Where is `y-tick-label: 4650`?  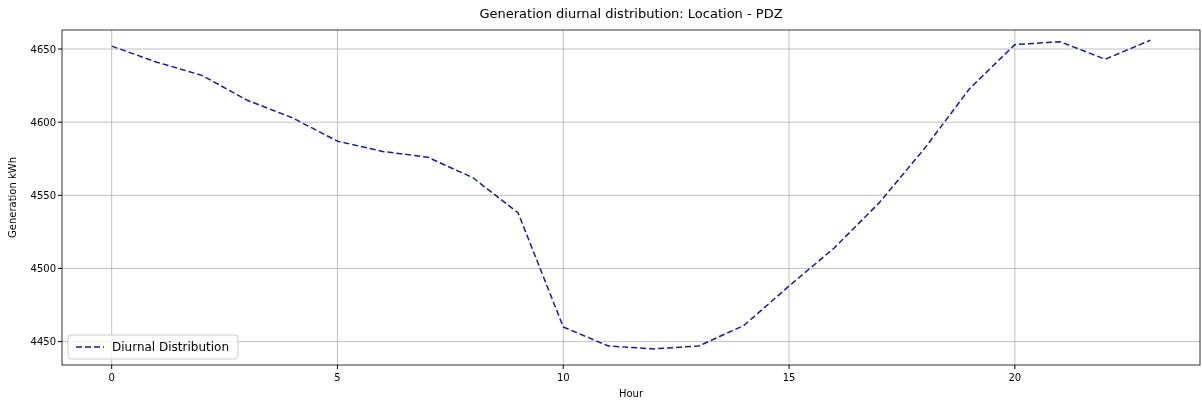 y-tick-label: 4650 is located at coordinates (43, 49).